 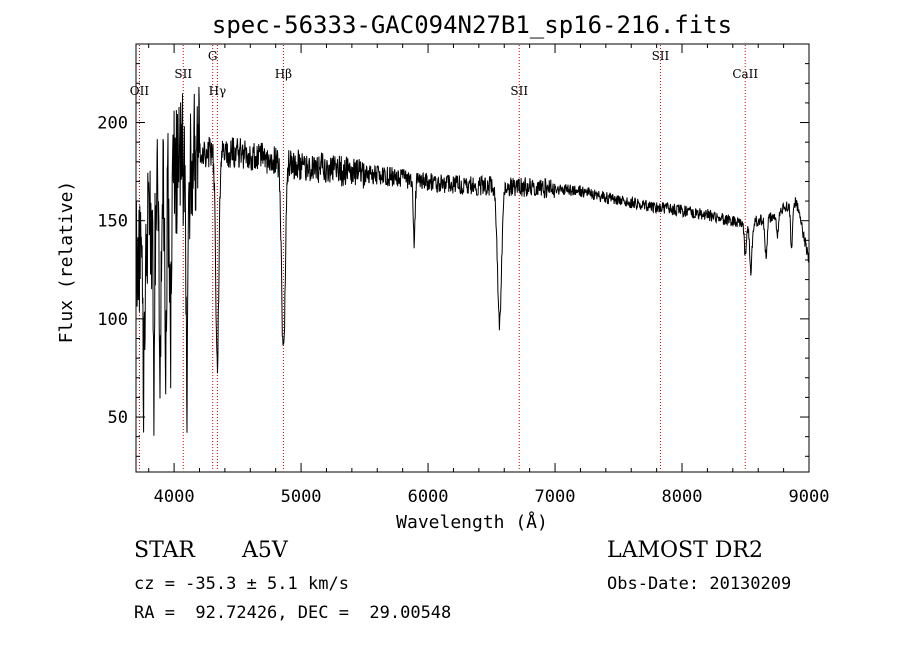 I want to click on y-axis-label: Flux (relative), so click(x=66, y=262).